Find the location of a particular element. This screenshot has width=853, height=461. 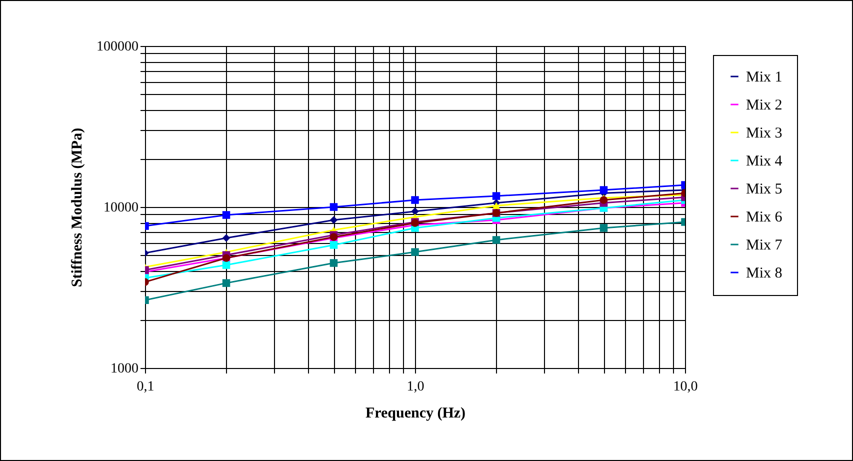

y-tick-label: 100000 is located at coordinates (117, 47).